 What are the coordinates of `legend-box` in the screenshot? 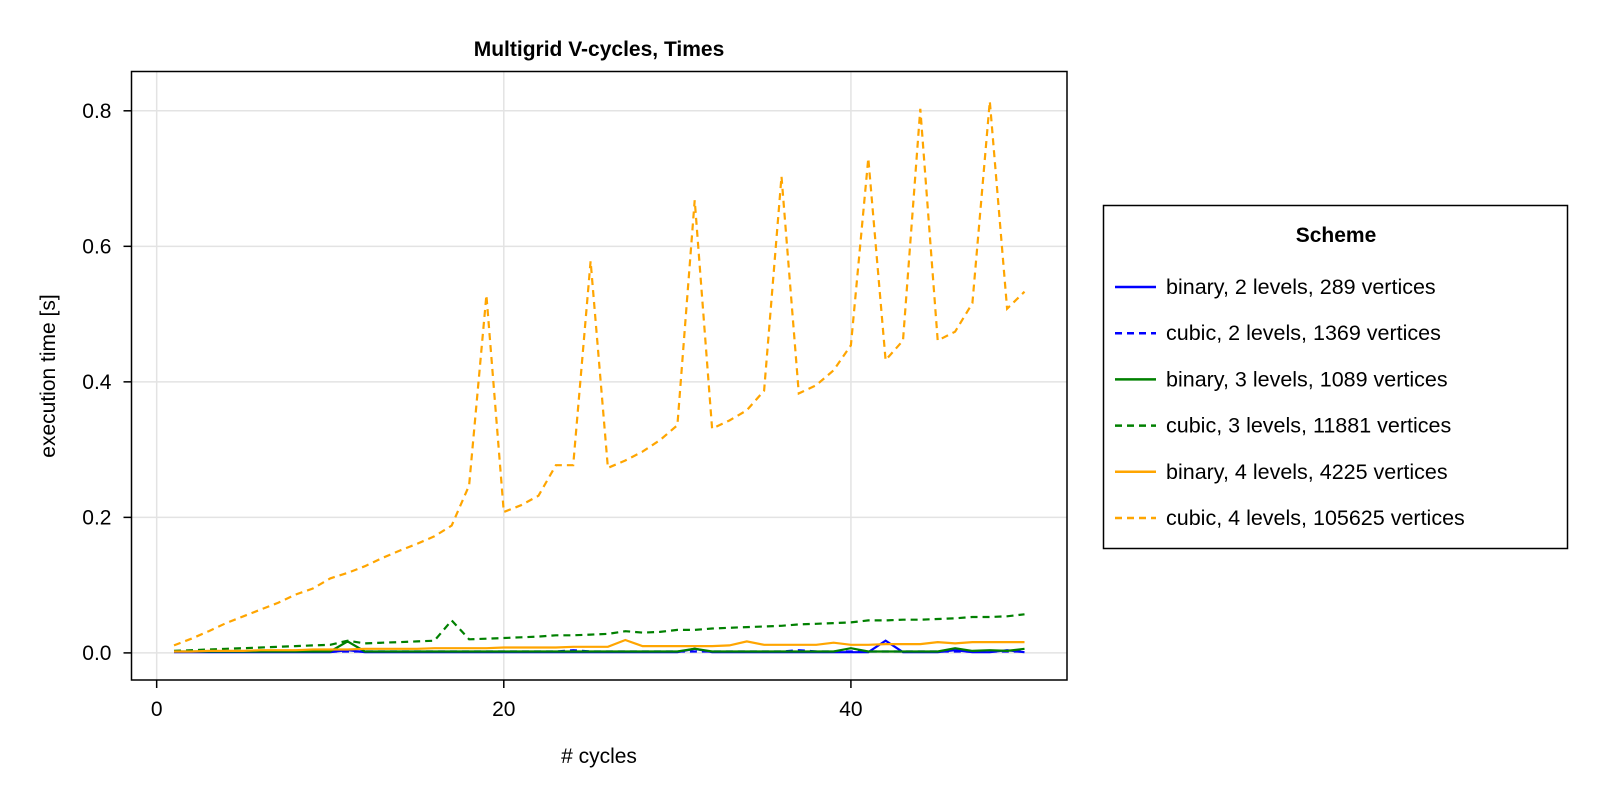 It's located at (1335, 377).